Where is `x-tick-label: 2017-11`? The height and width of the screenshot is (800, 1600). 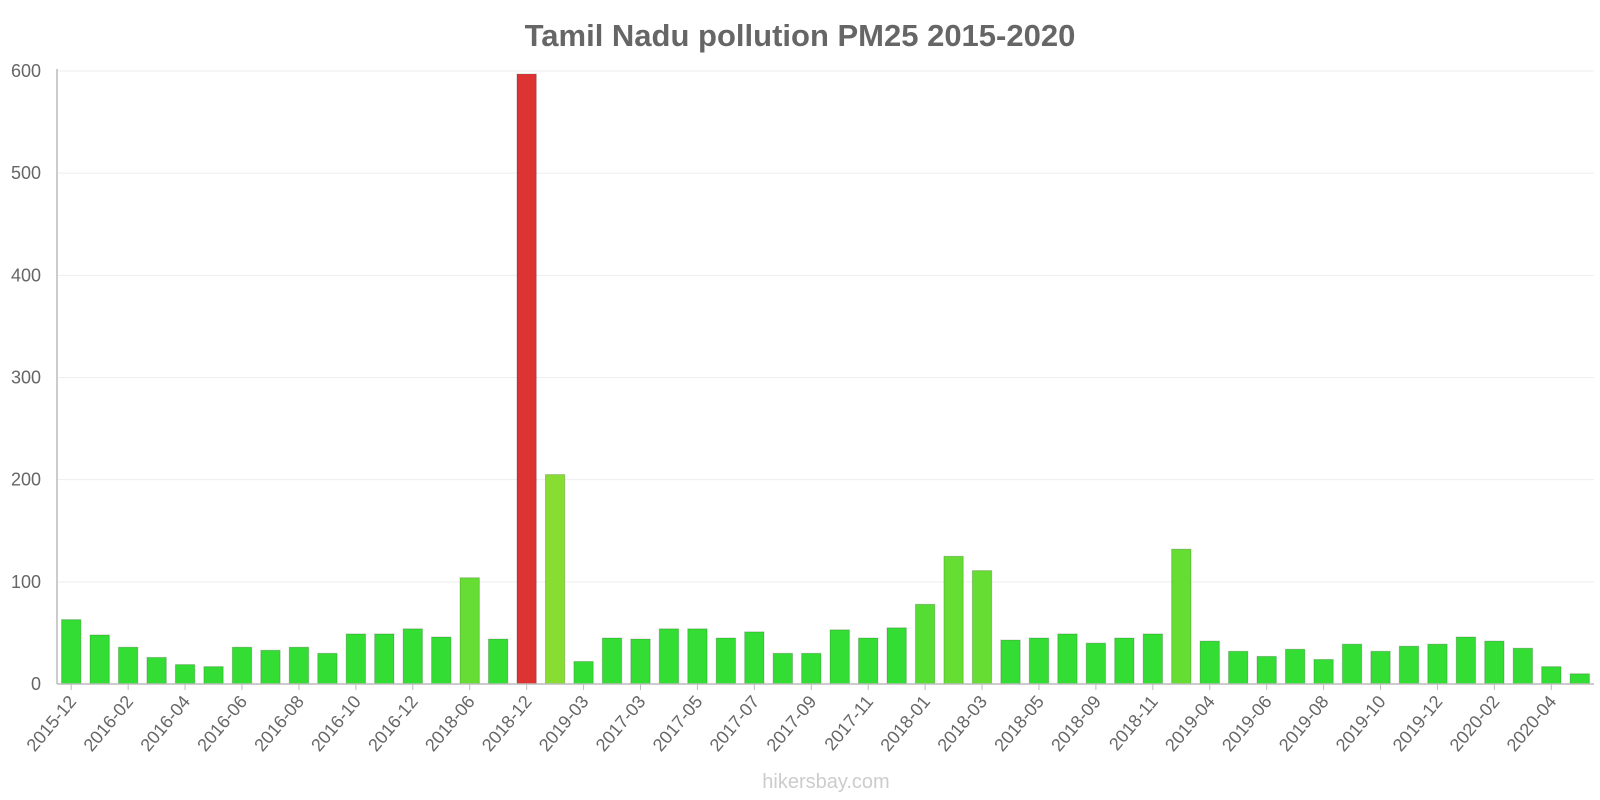 x-tick-label: 2017-11 is located at coordinates (848, 723).